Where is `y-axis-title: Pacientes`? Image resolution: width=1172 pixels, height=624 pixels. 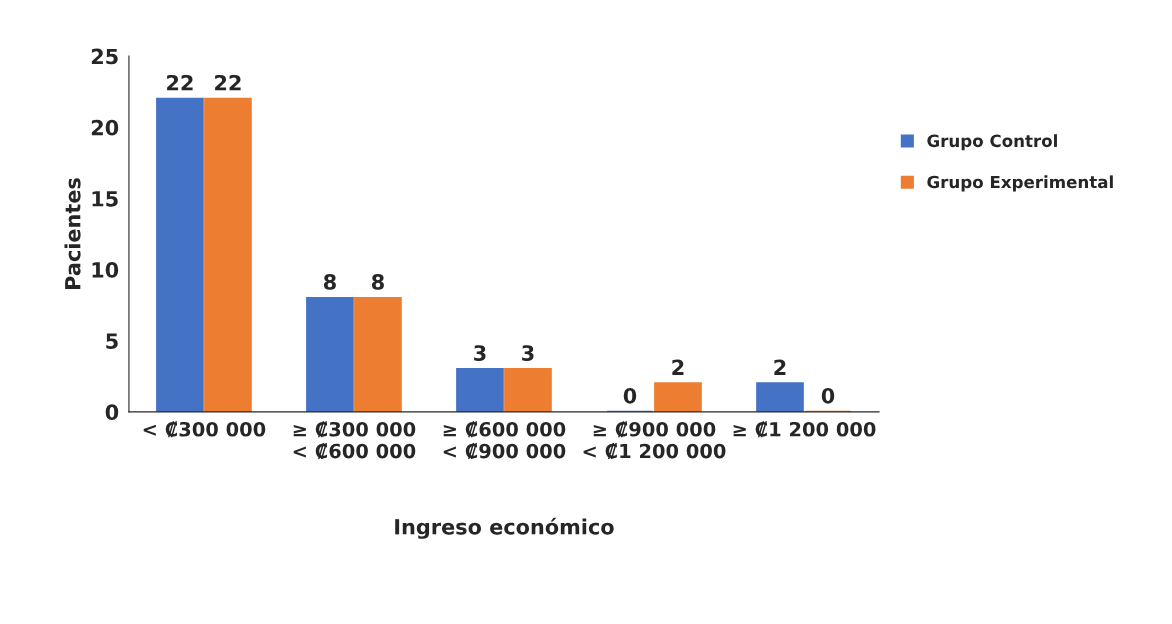
y-axis-title: Pacientes is located at coordinates (72, 233).